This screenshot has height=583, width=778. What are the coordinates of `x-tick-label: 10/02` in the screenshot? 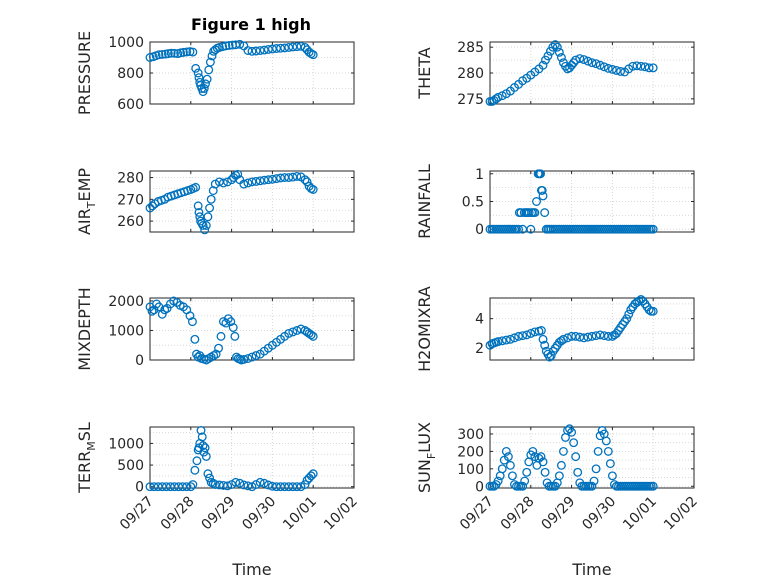 It's located at (681, 514).